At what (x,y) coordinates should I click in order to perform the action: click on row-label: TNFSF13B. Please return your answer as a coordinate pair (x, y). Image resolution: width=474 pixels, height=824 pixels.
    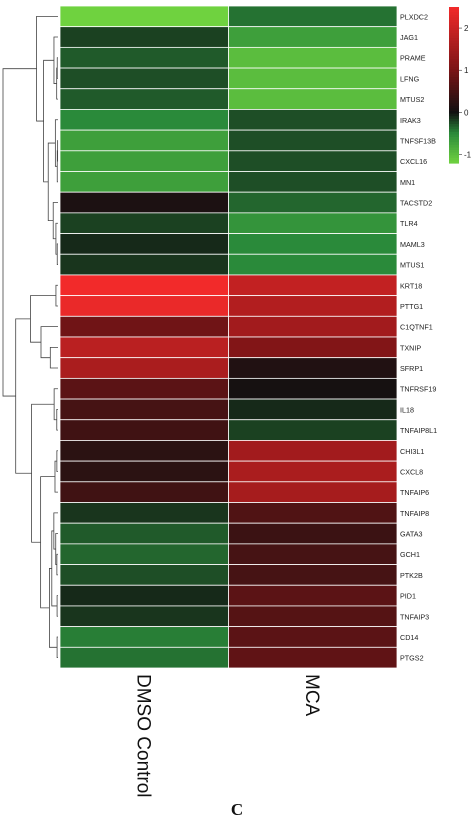
    Looking at the image, I should click on (418, 140).